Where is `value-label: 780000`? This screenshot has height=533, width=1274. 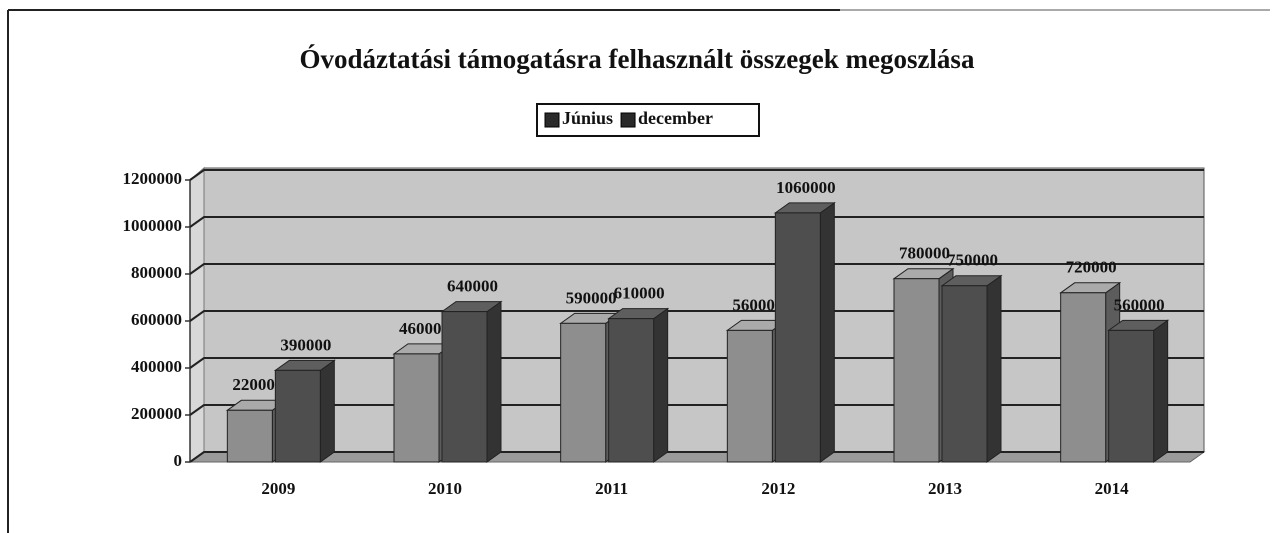
value-label: 780000 is located at coordinates (924, 253).